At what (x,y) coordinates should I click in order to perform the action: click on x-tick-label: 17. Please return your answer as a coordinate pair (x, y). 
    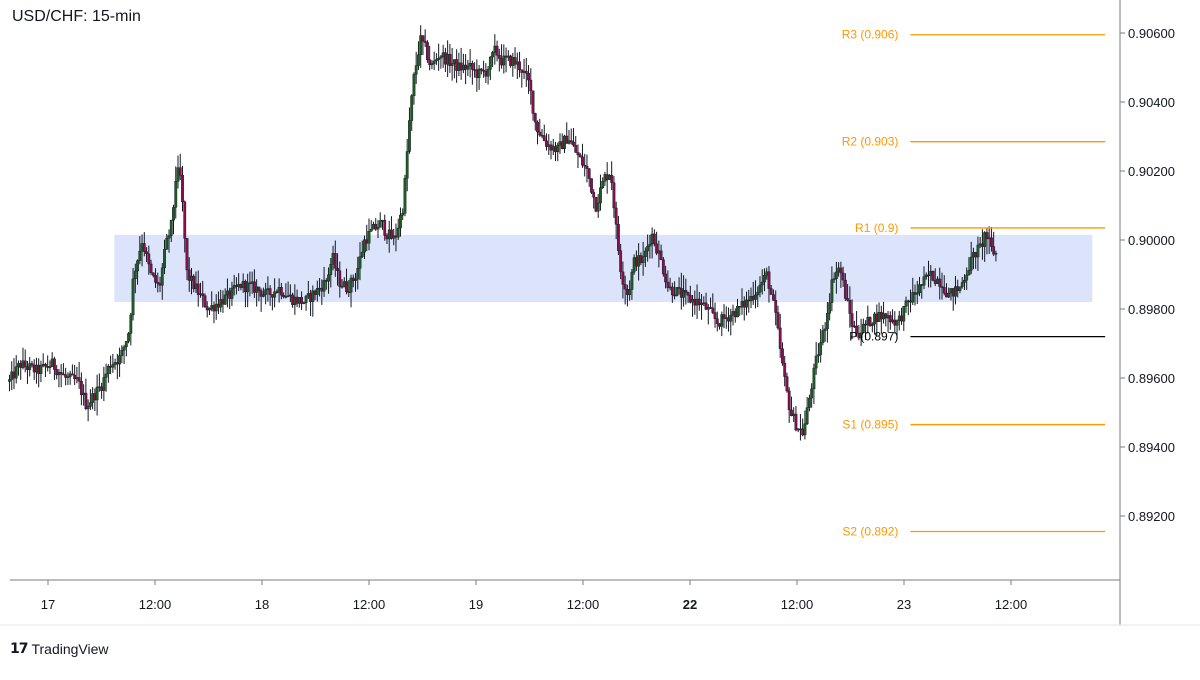
    Looking at the image, I should click on (48, 604).